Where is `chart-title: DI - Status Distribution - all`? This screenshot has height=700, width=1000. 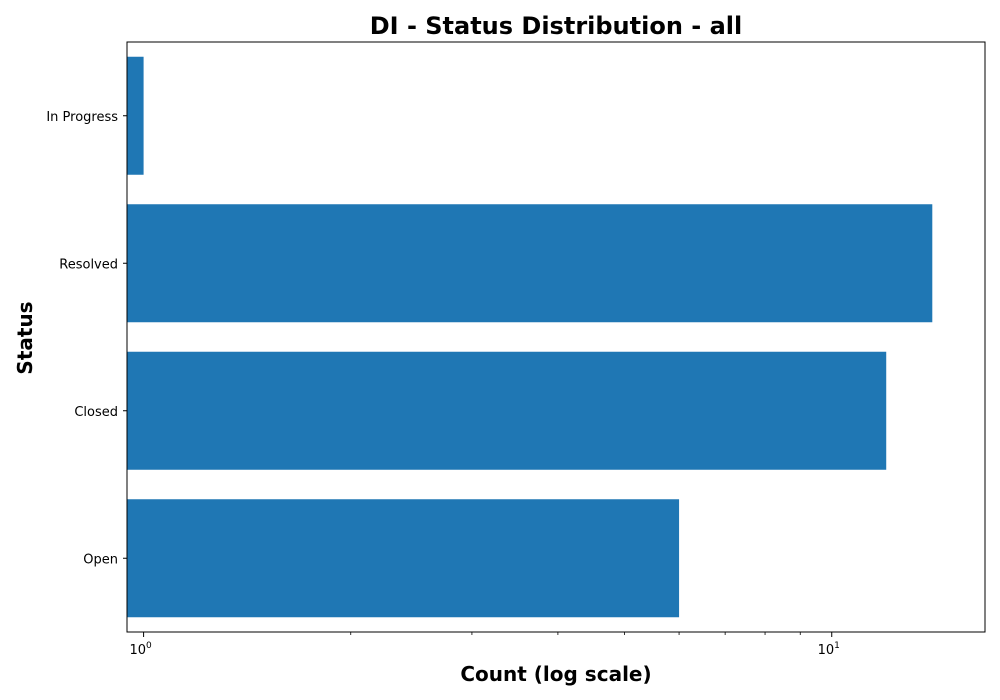
chart-title: DI - Status Distribution - all is located at coordinates (556, 26).